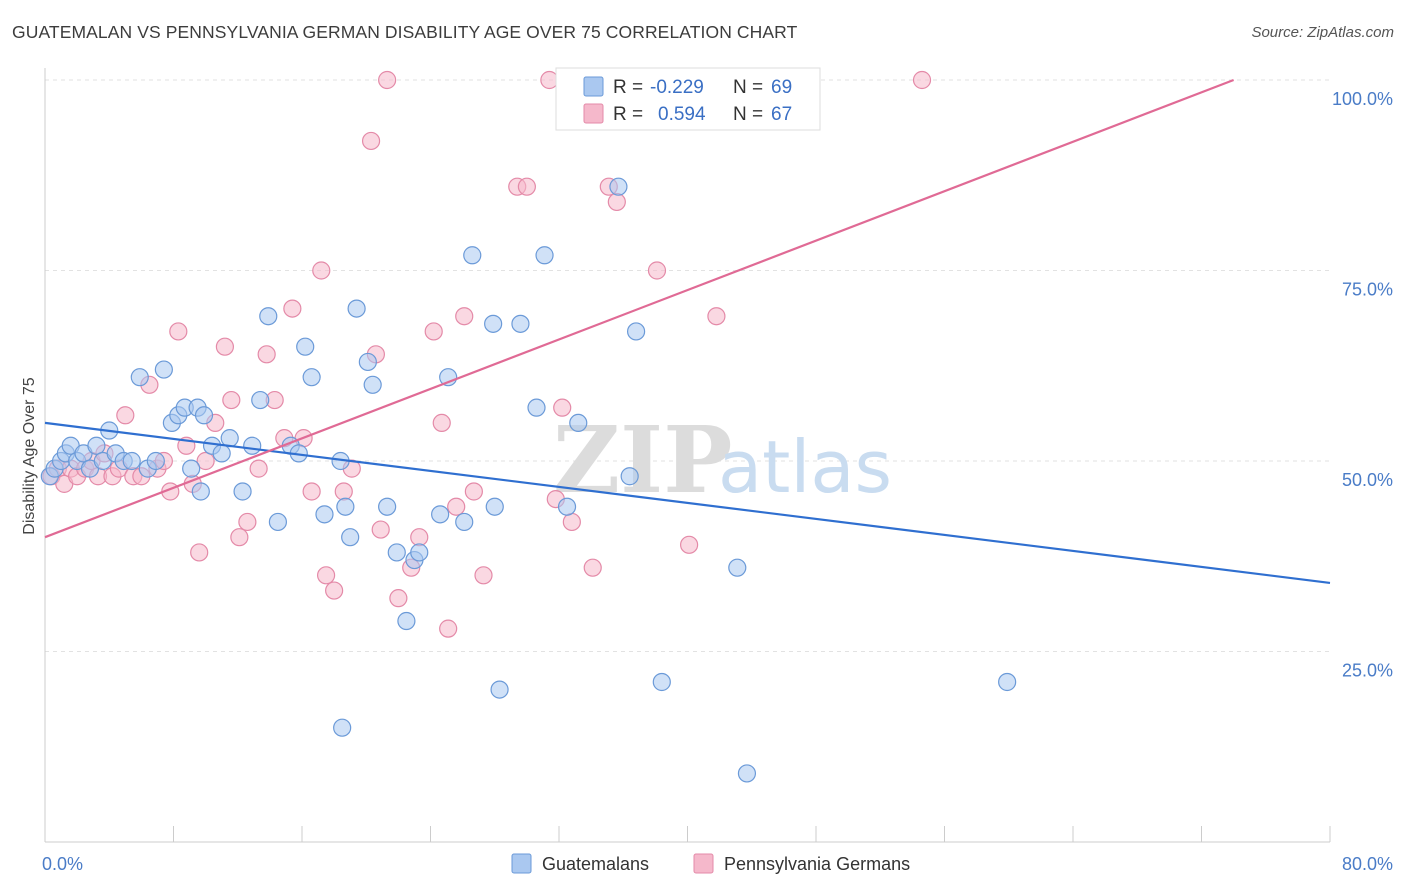 This screenshot has height=892, width=1406. I want to click on x-tick-label: 0.0%, so click(62, 864).